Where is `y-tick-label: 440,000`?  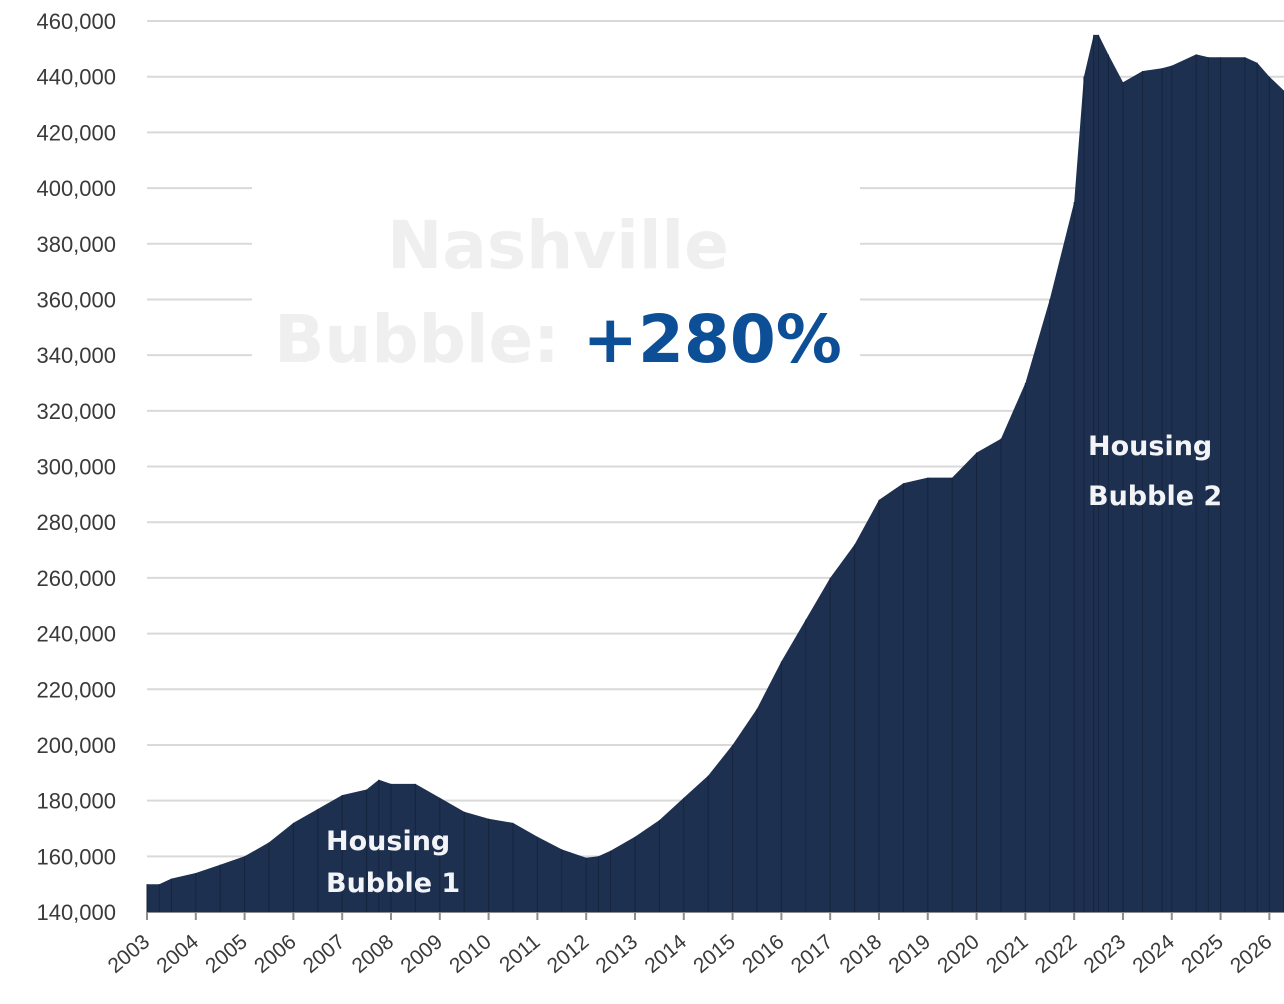
y-tick-label: 440,000 is located at coordinates (76, 77).